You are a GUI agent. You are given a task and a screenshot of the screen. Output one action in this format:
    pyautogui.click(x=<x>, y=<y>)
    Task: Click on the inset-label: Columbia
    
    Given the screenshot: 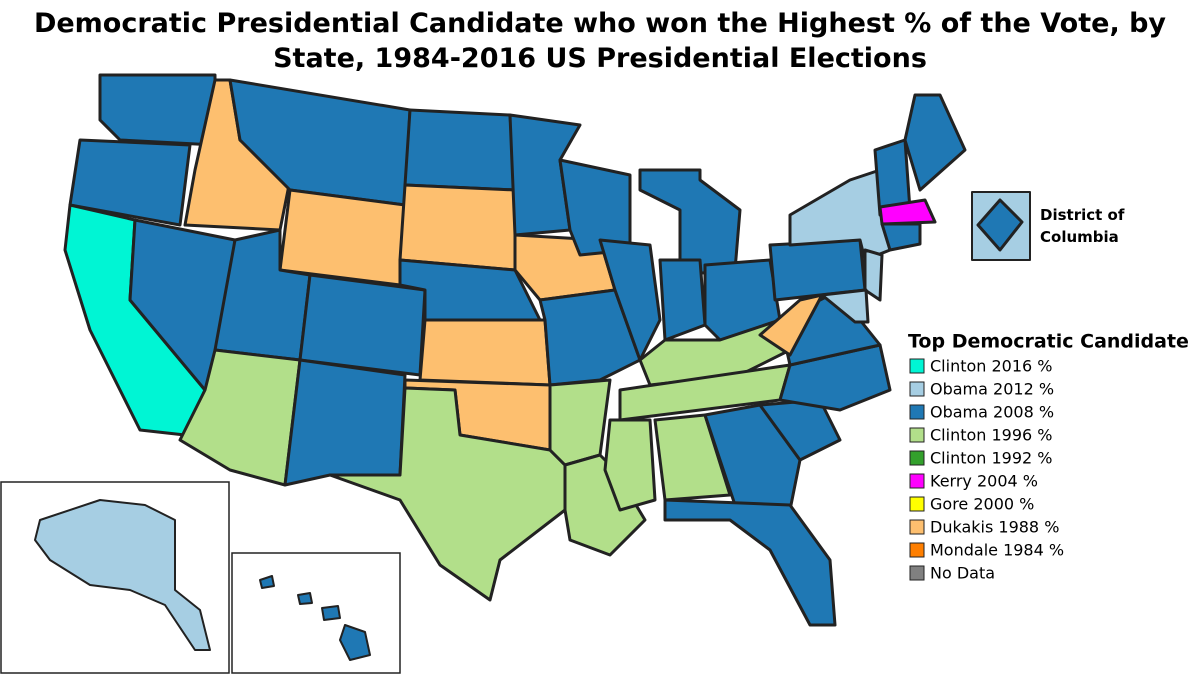 What is the action you would take?
    pyautogui.click(x=1079, y=237)
    